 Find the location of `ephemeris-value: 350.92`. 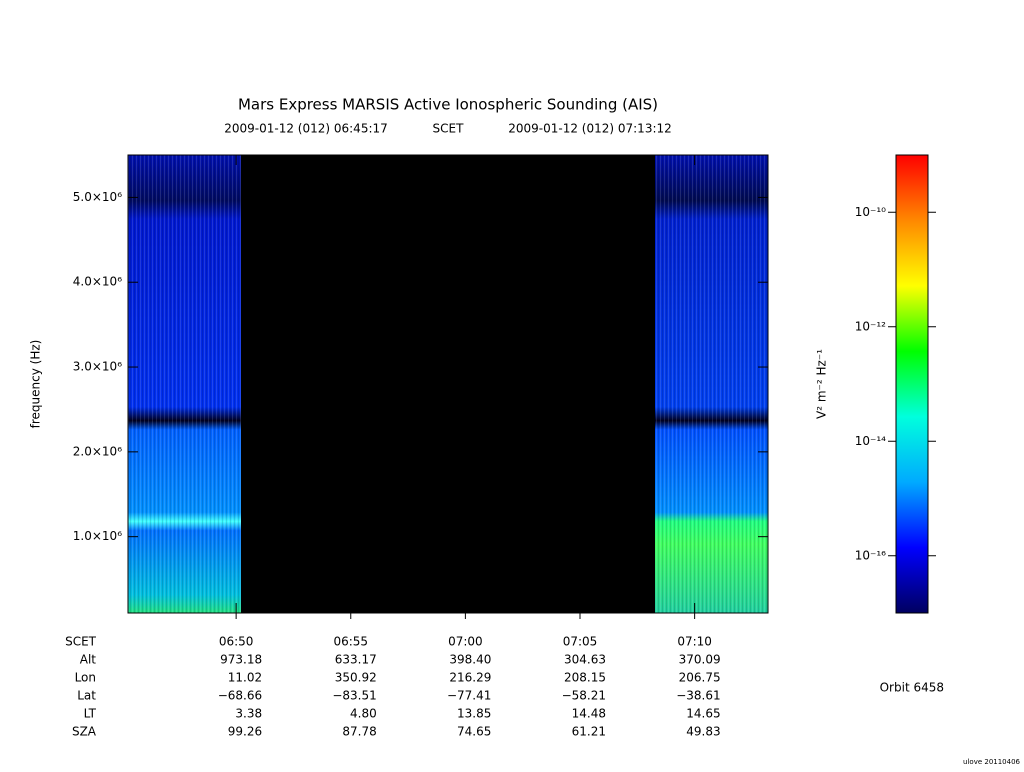

ephemeris-value: 350.92 is located at coordinates (356, 678).